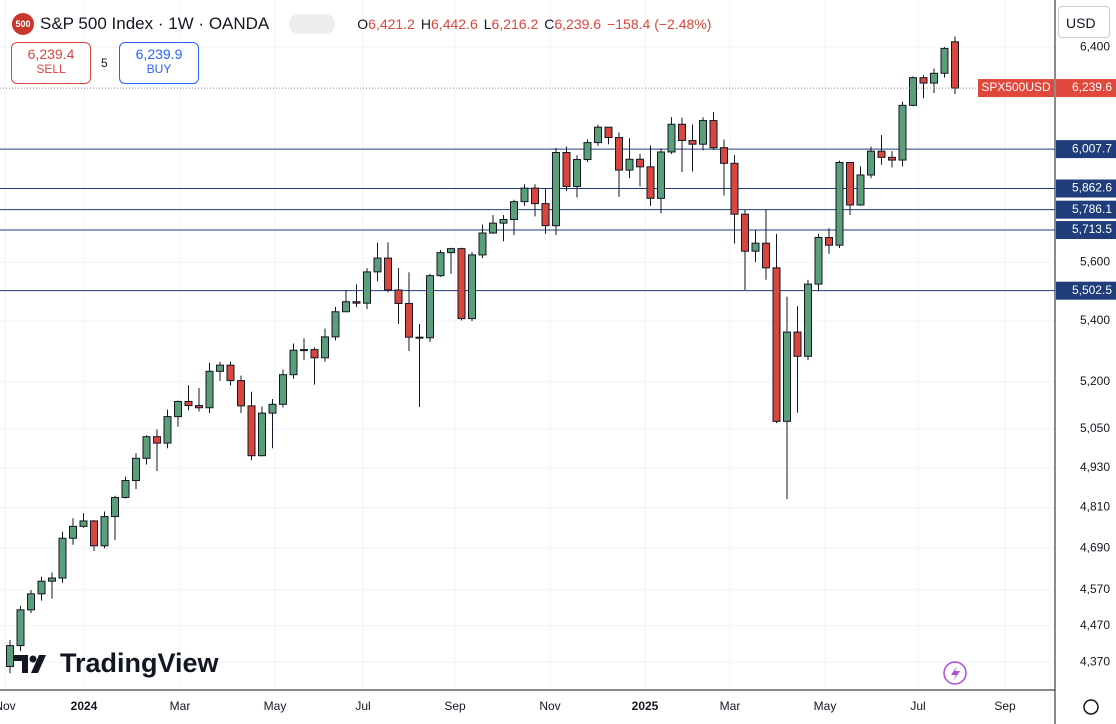 This screenshot has width=1116, height=724. What do you see at coordinates (30, 663) in the screenshot?
I see `logo-mark` at bounding box center [30, 663].